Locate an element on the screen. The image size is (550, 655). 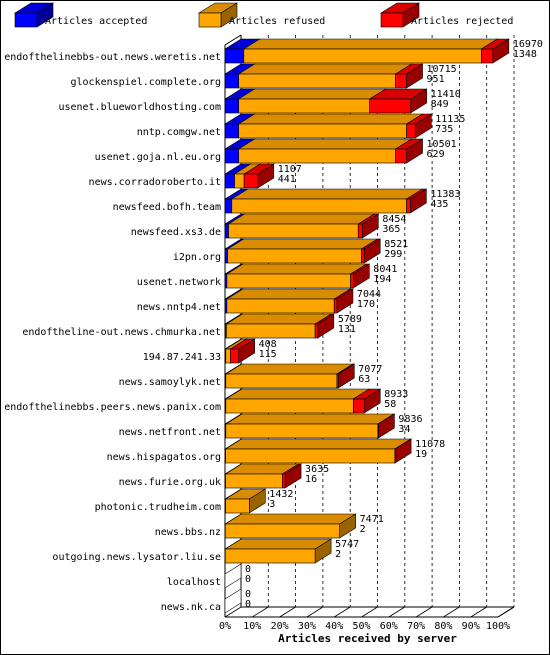
bar-20-articles-refused is located at coordinates (290, 526).